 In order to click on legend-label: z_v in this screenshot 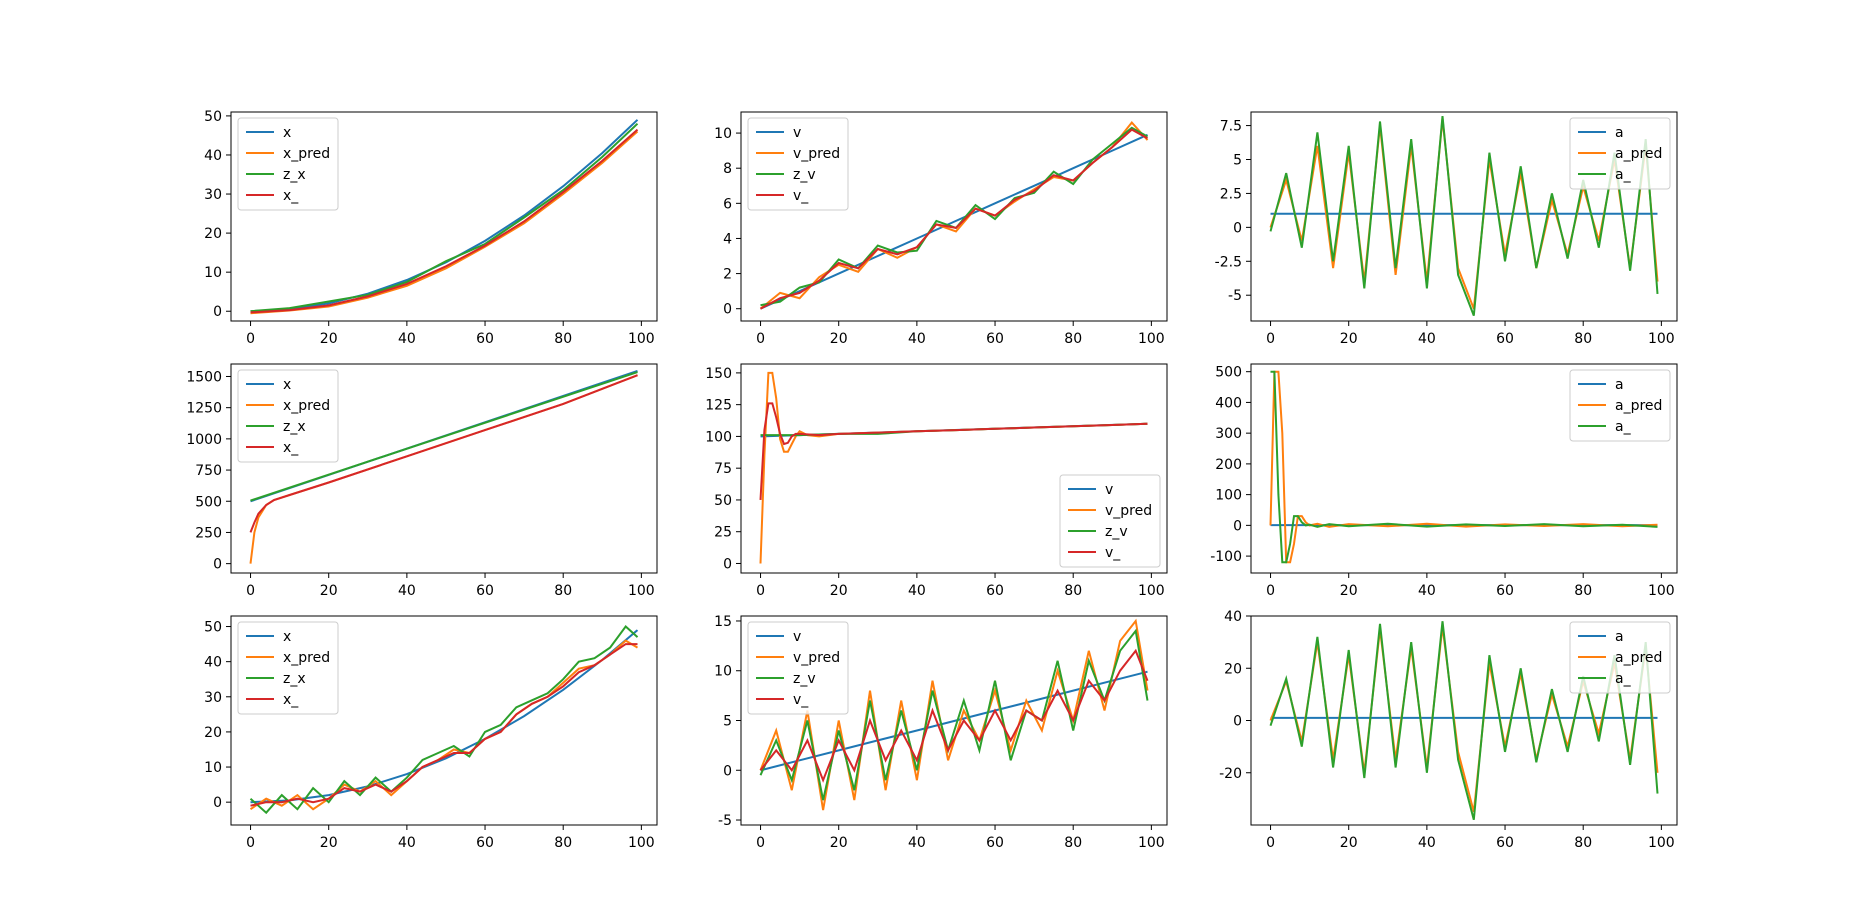, I will do `click(804, 679)`.